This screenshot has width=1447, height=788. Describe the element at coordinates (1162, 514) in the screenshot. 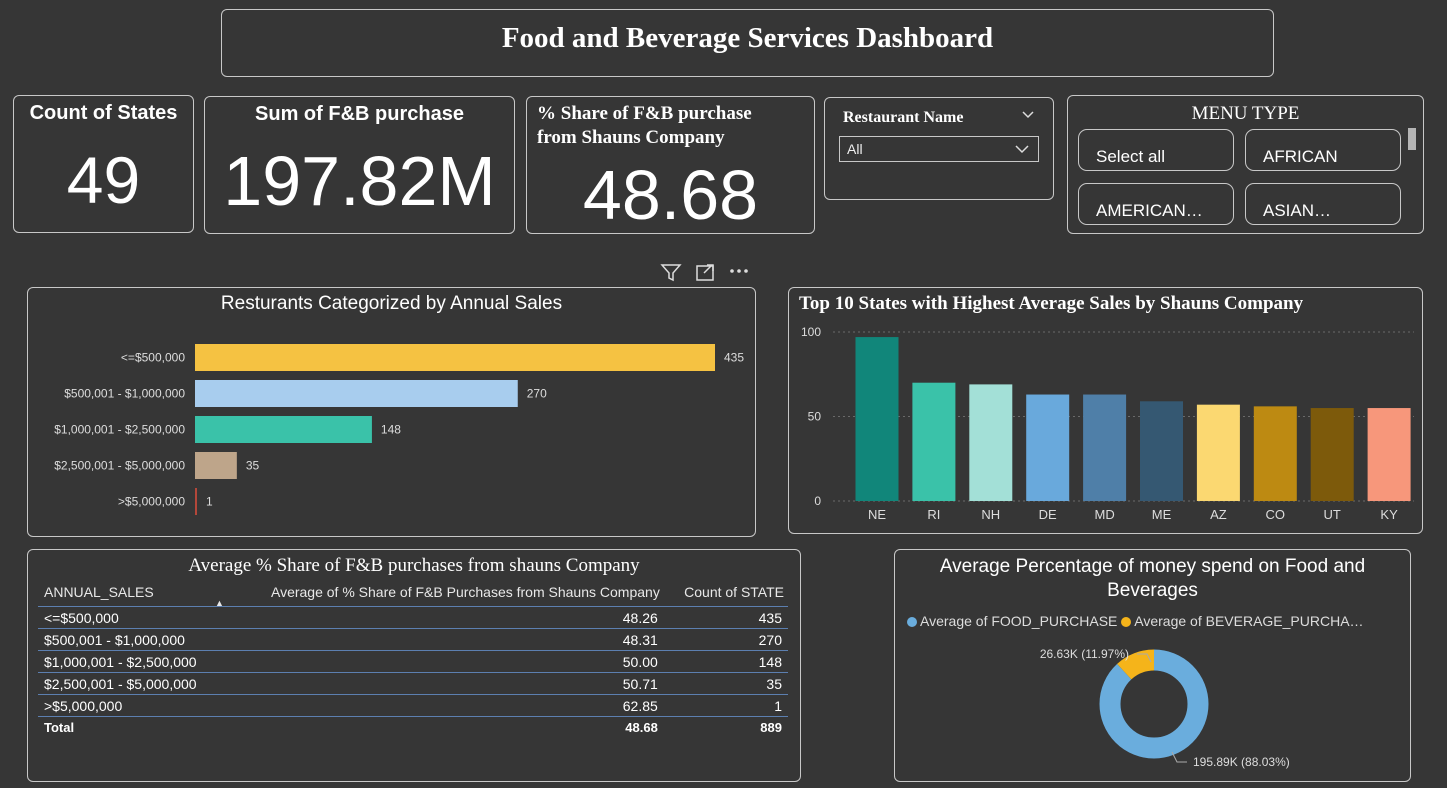

I see `x-tick-label: ME` at that location.